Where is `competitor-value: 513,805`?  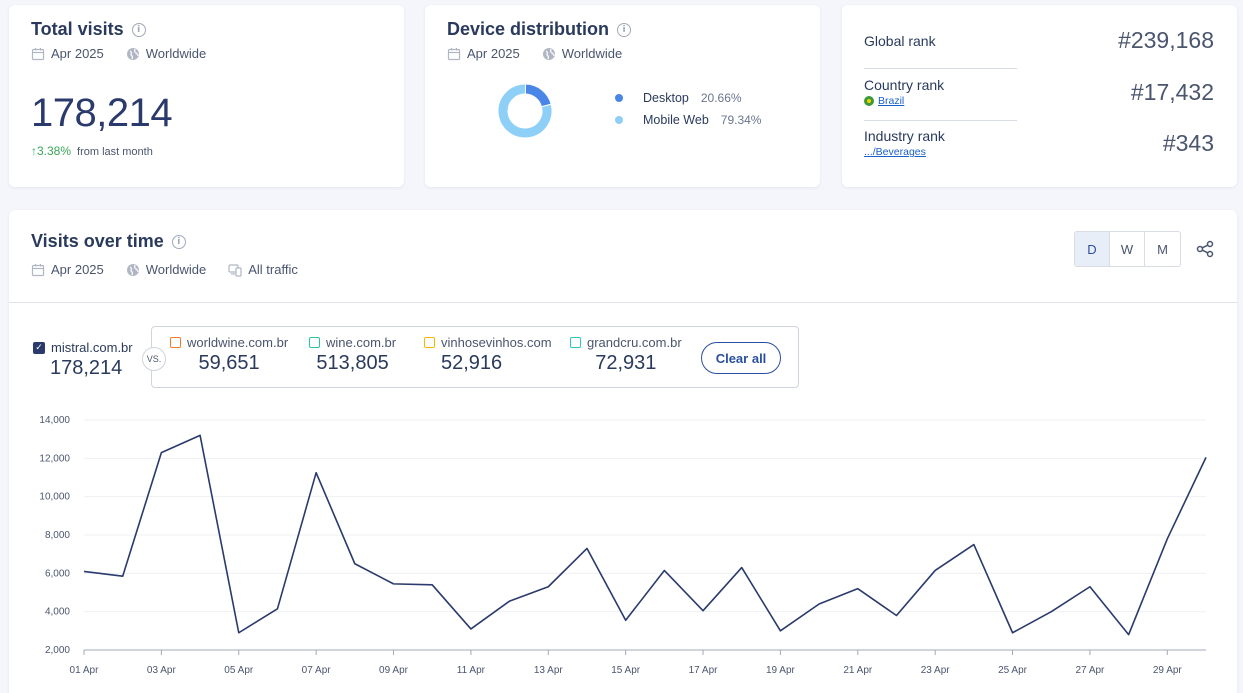 competitor-value: 513,805 is located at coordinates (352, 363).